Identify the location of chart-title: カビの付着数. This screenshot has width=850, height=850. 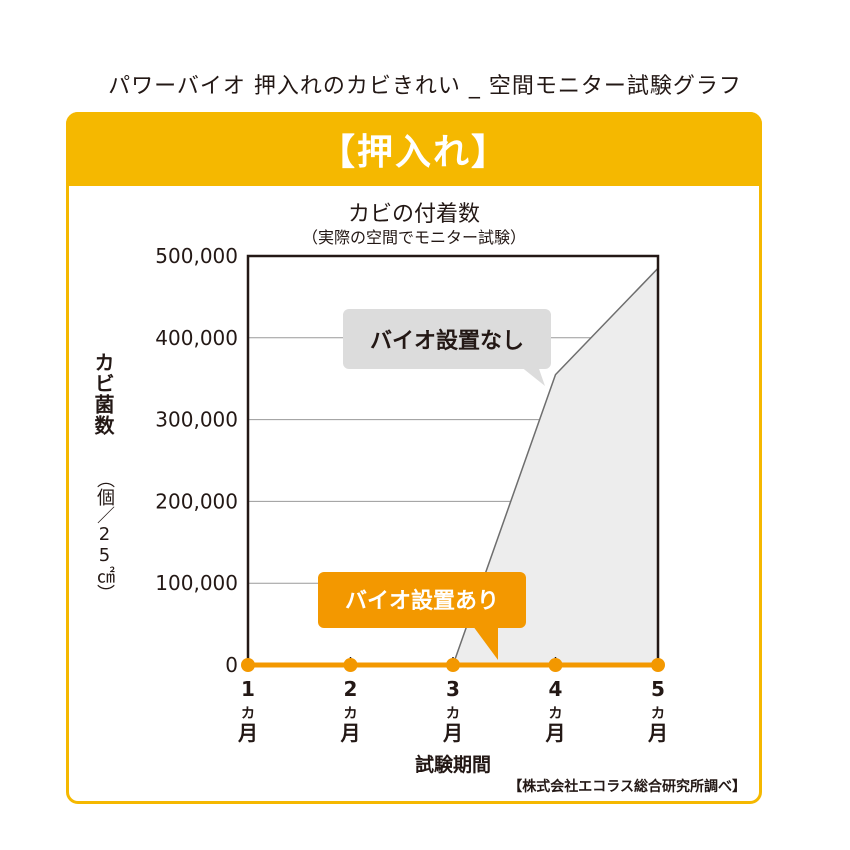
(413, 214).